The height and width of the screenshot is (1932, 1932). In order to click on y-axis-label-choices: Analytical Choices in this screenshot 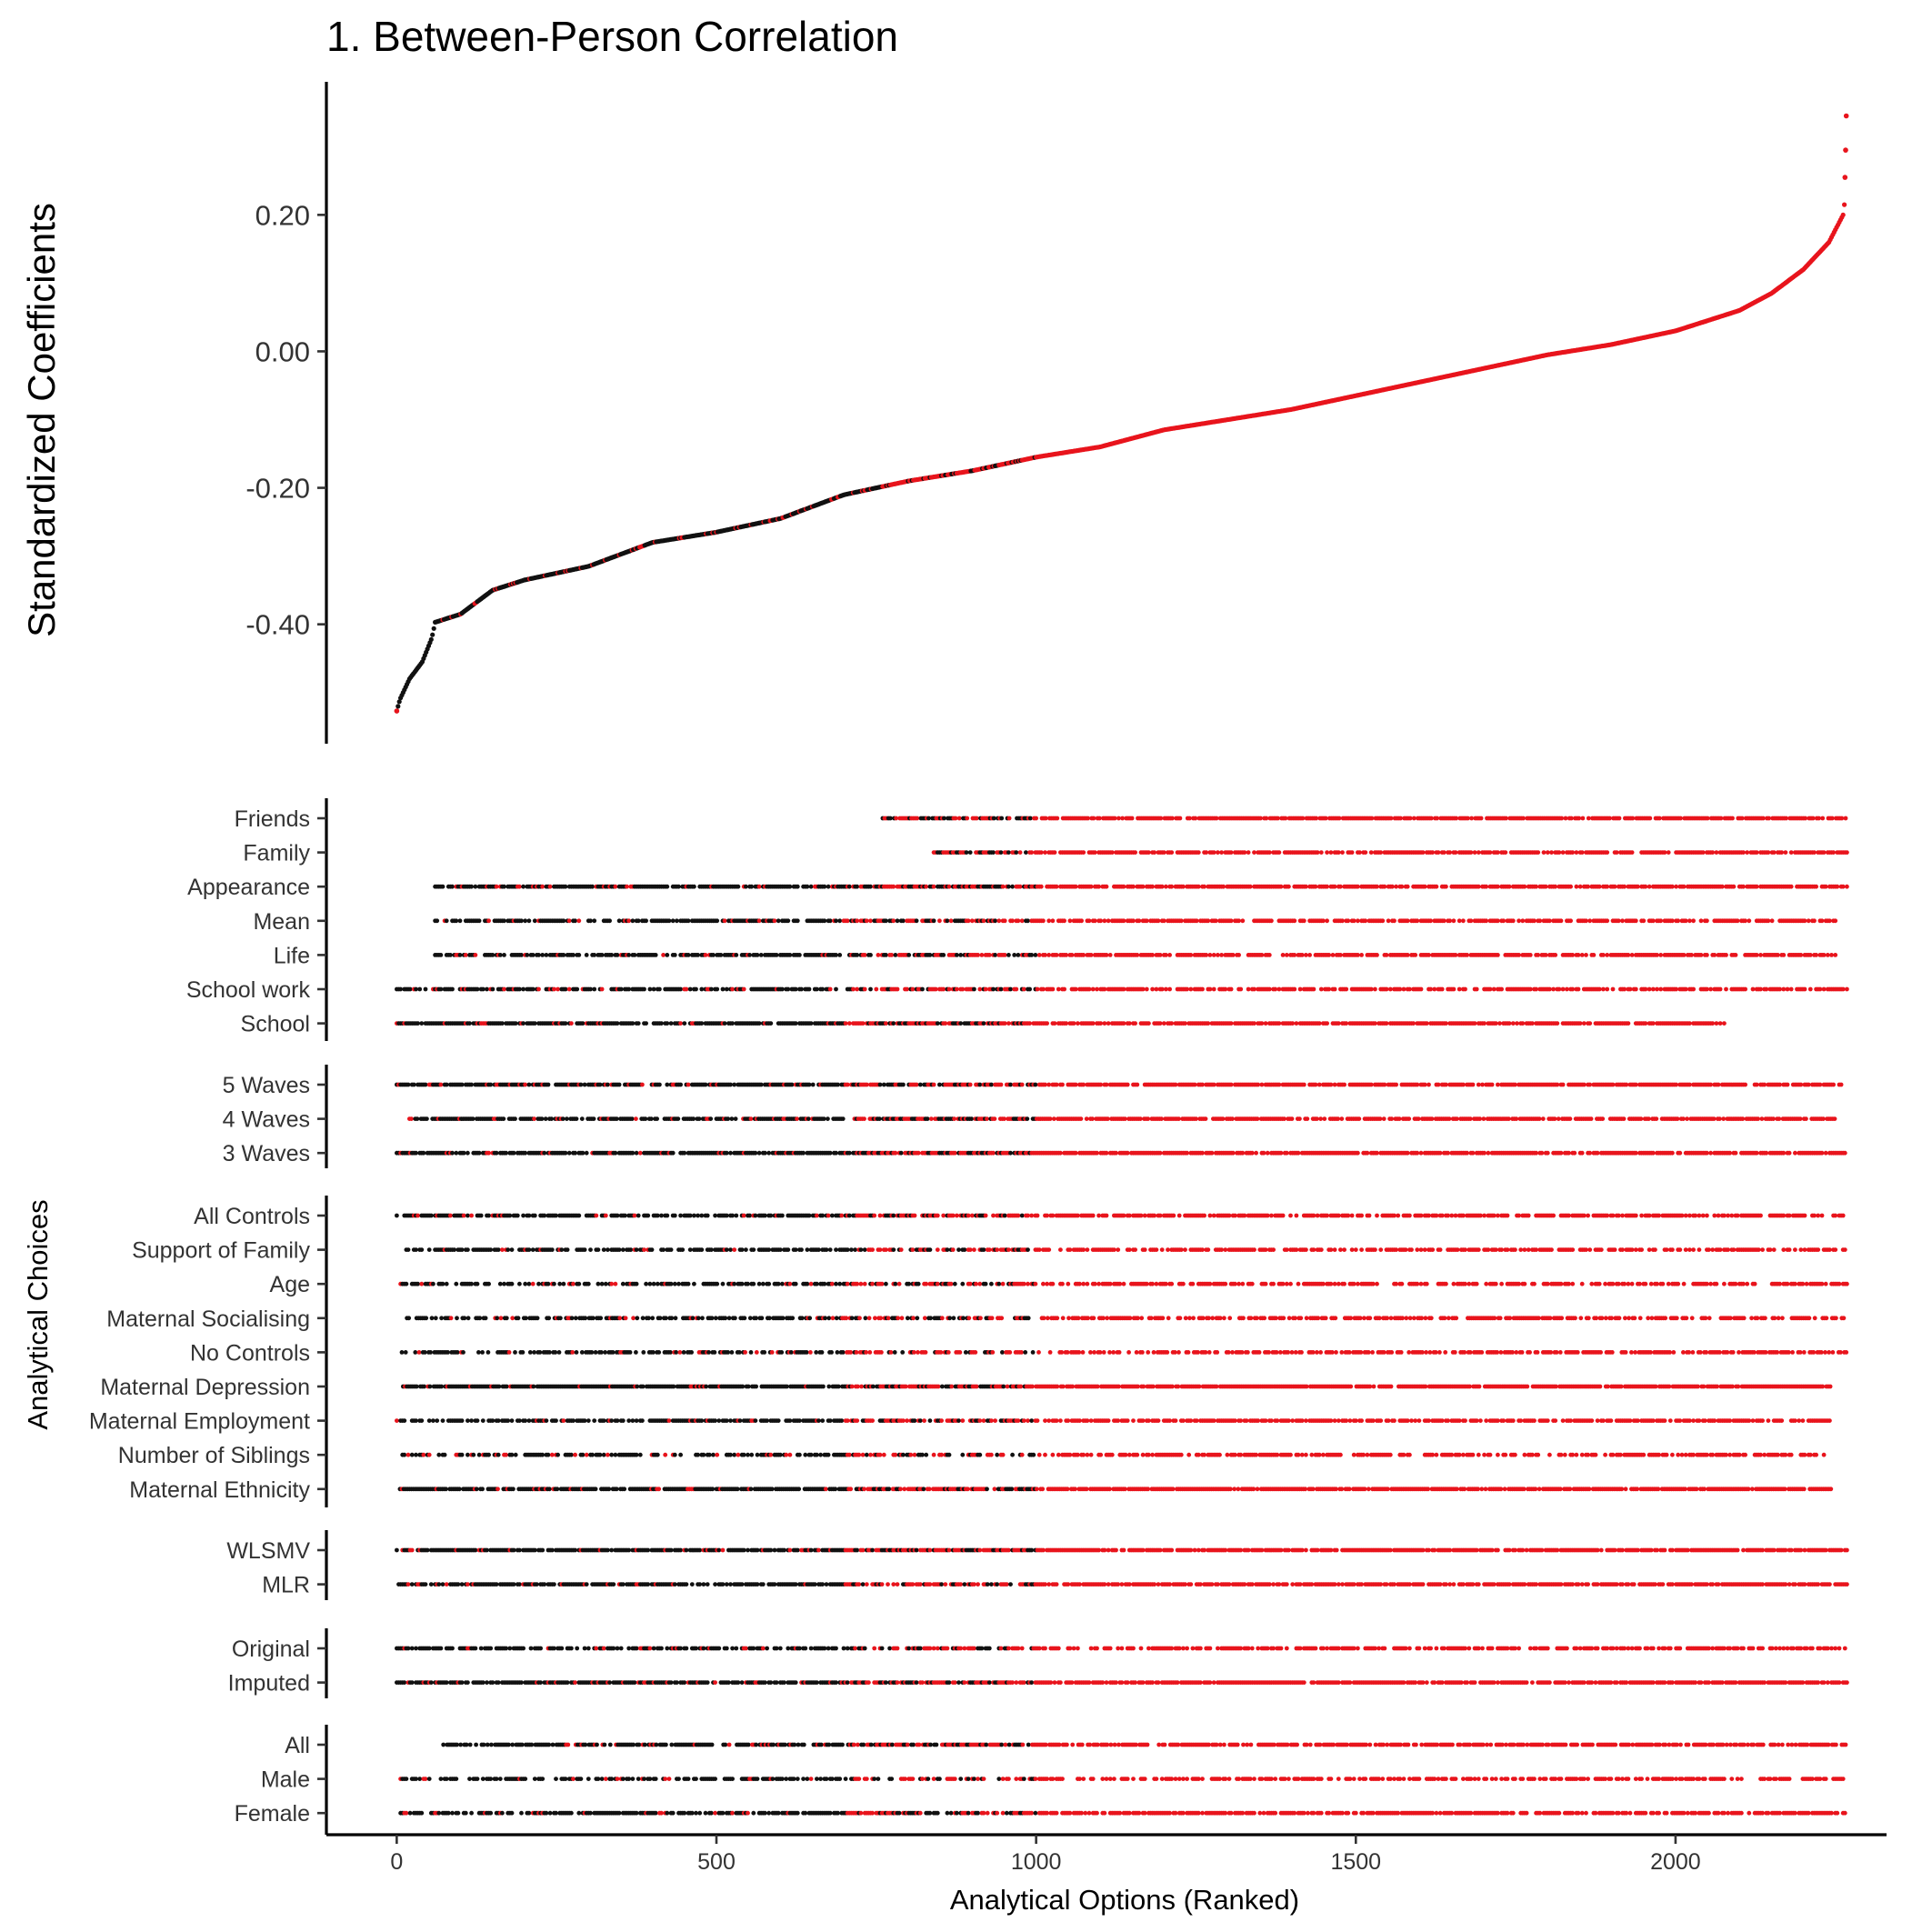, I will do `click(38, 1314)`.